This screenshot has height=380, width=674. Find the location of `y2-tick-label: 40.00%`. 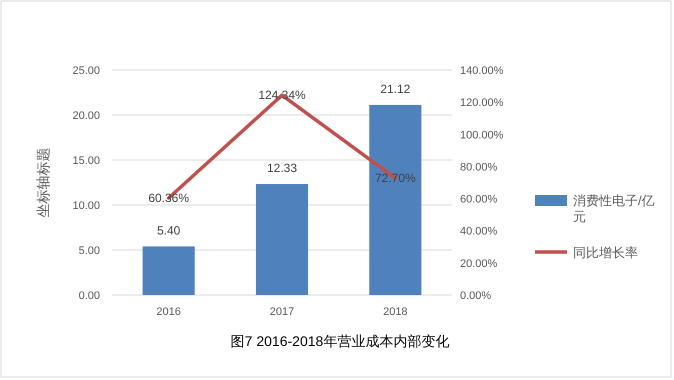

y2-tick-label: 40.00% is located at coordinates (479, 232).